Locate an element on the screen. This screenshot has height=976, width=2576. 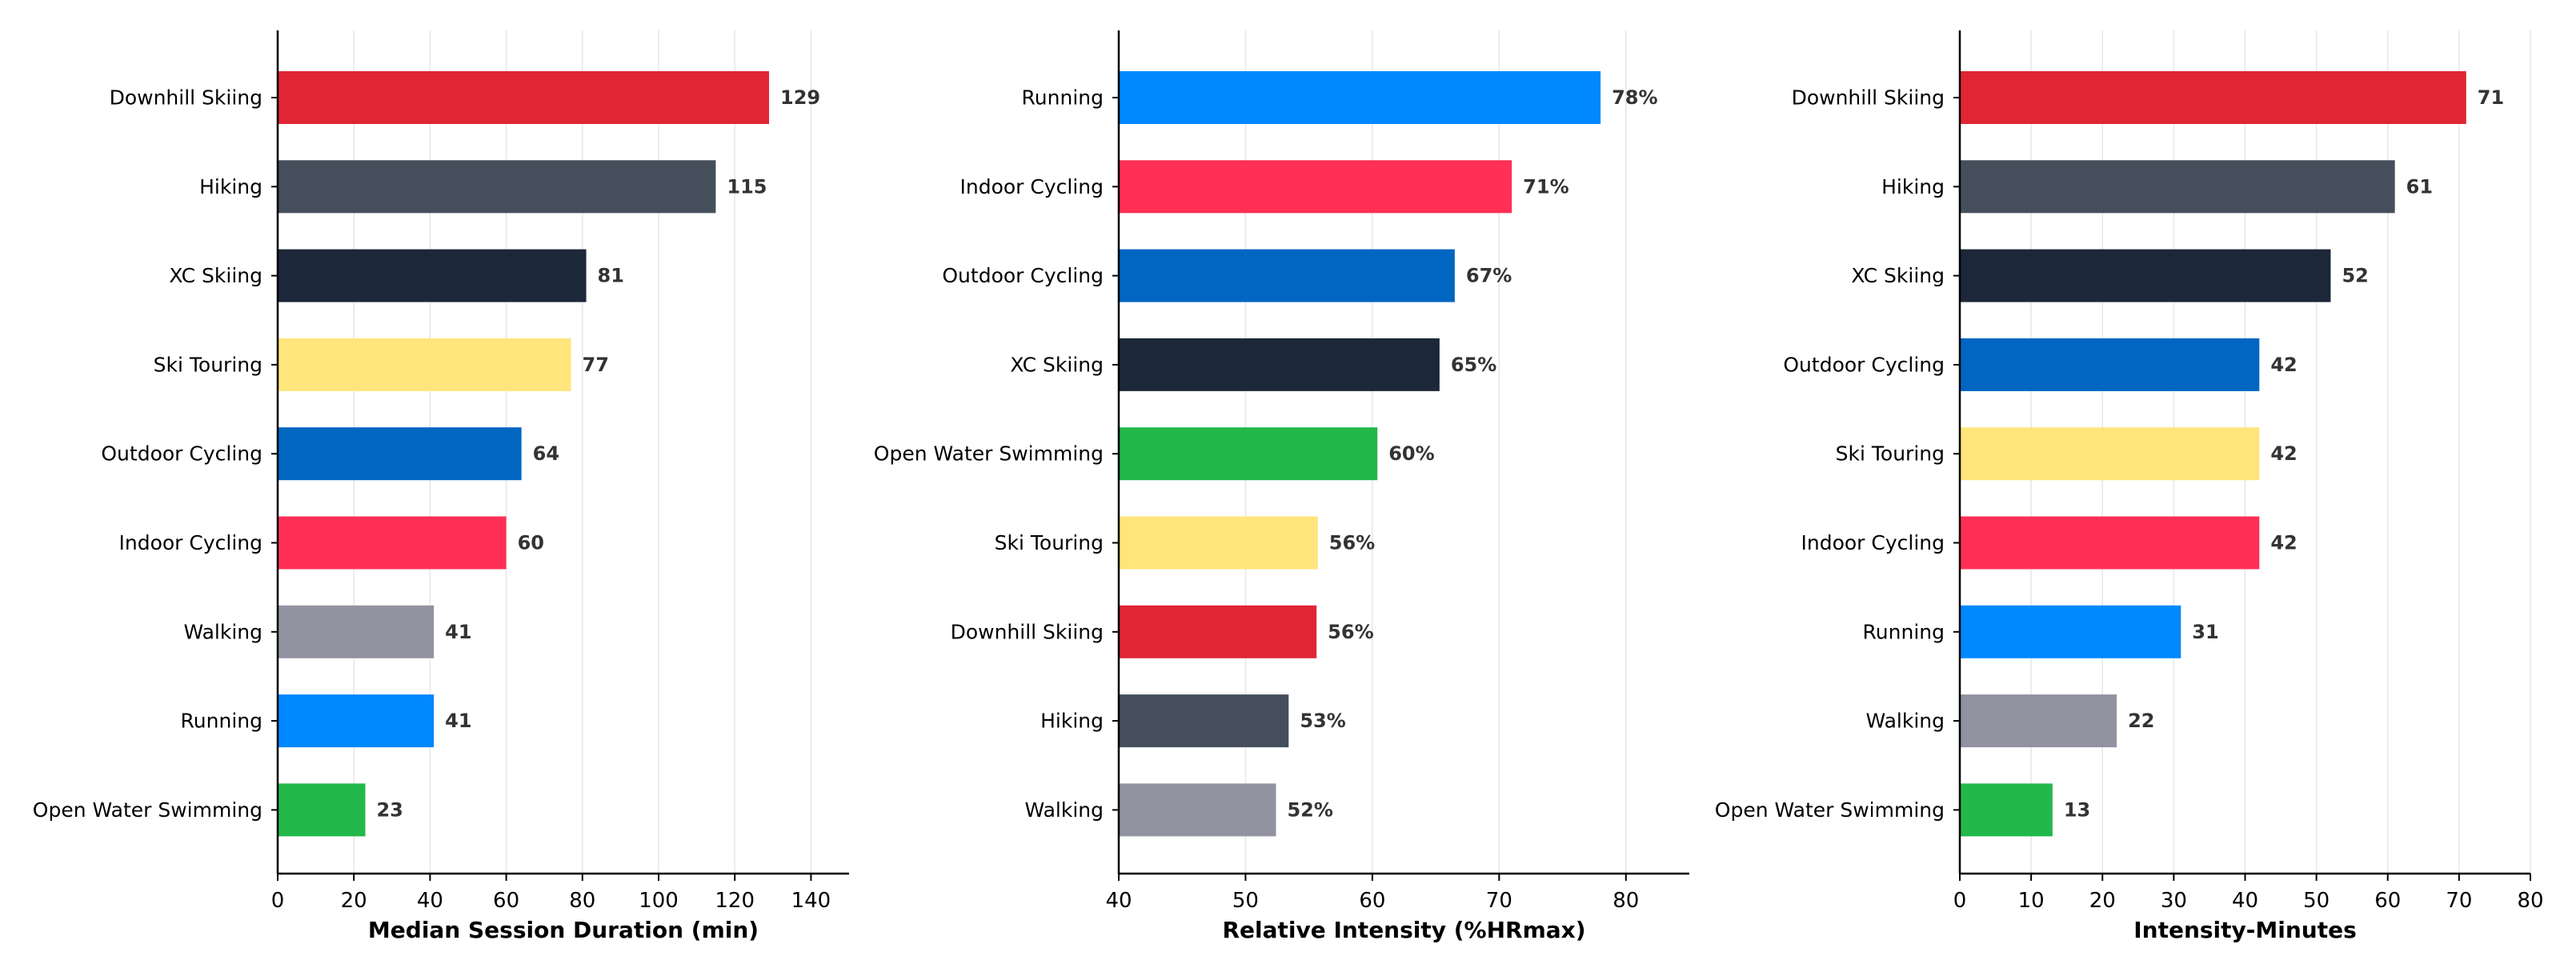
data-label: 60% is located at coordinates (1411, 453).